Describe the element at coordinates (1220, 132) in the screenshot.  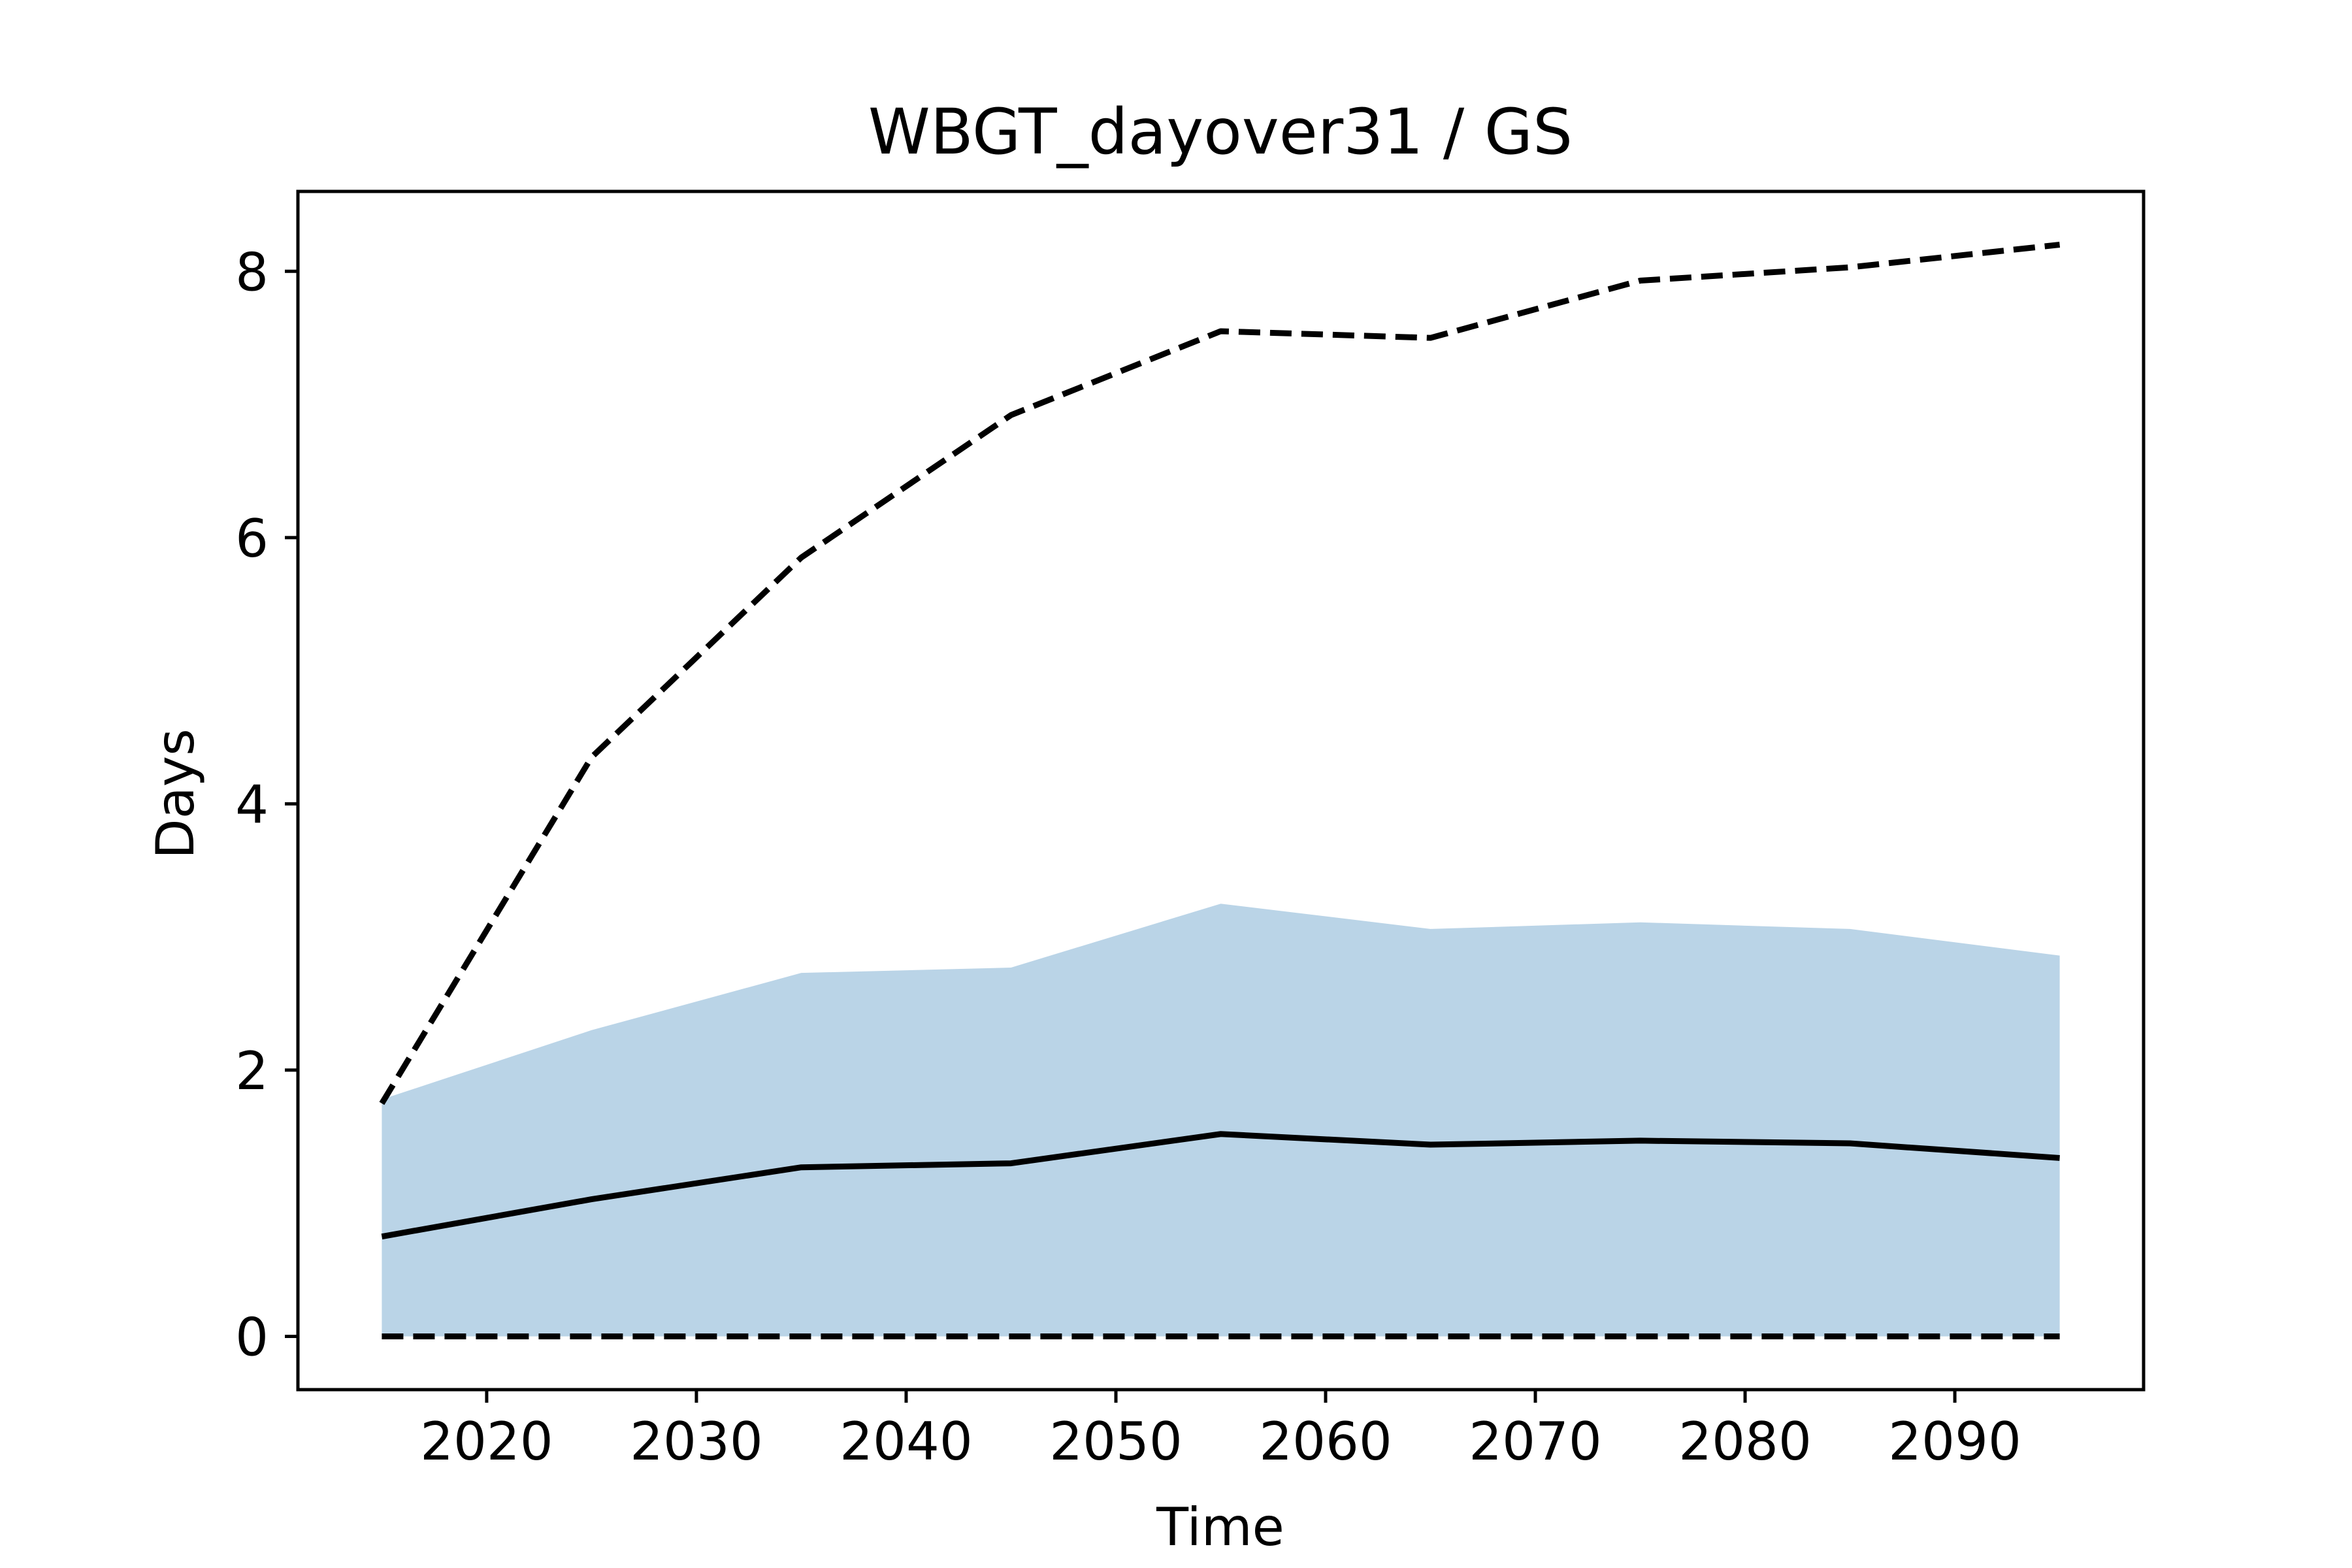
I see `chart-title: WBGT_dayover31 / GS` at that location.